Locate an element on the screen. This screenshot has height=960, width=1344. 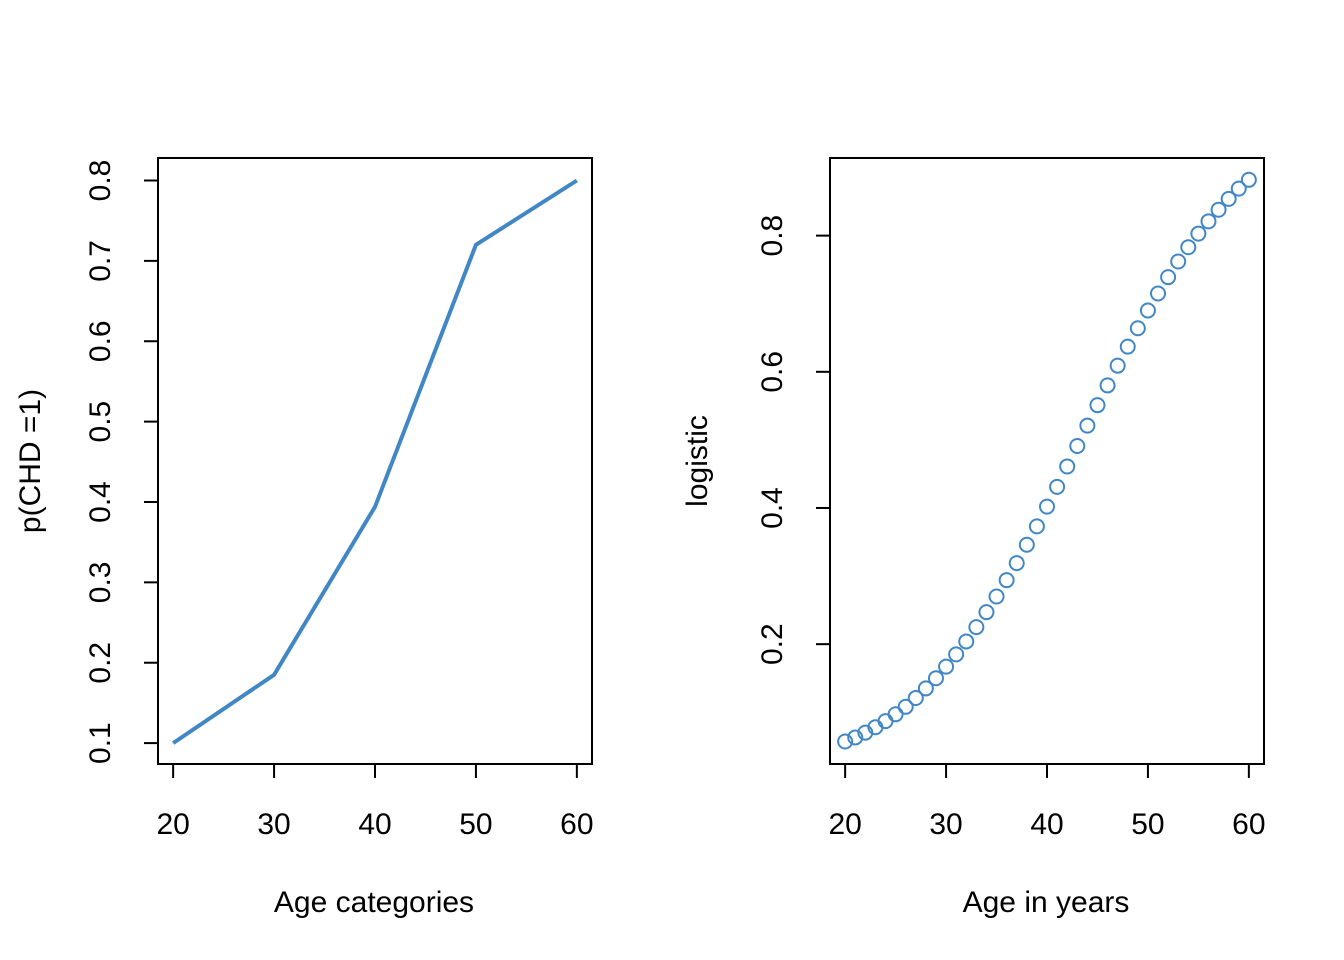
y-tick-label: 0.1 is located at coordinates (100, 743).